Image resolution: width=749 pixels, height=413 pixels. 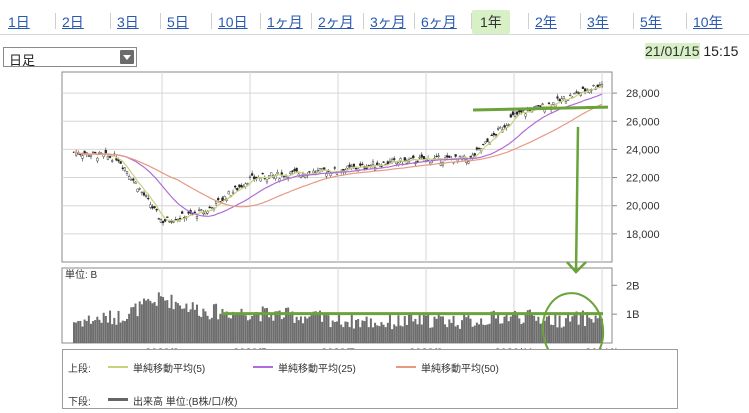 I want to click on tab-1: 1日, so click(x=19, y=22).